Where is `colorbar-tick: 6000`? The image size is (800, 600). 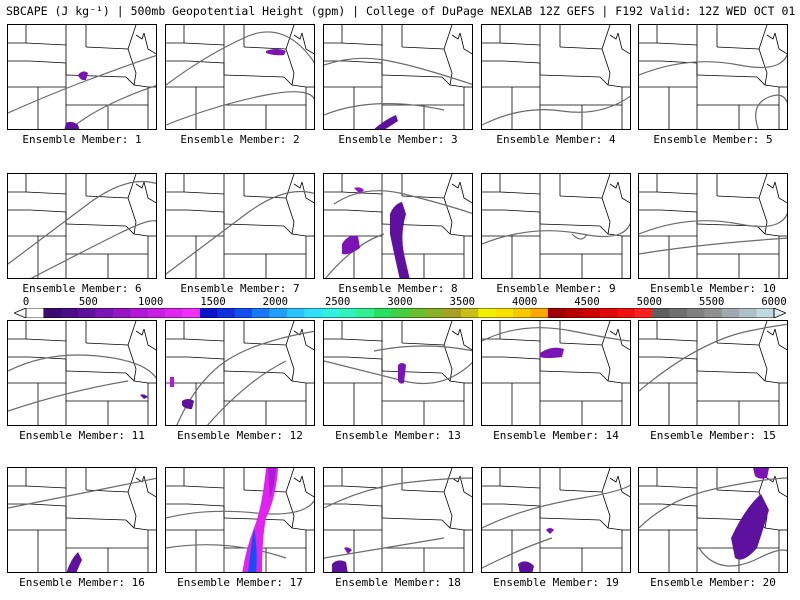 colorbar-tick: 6000 is located at coordinates (774, 302).